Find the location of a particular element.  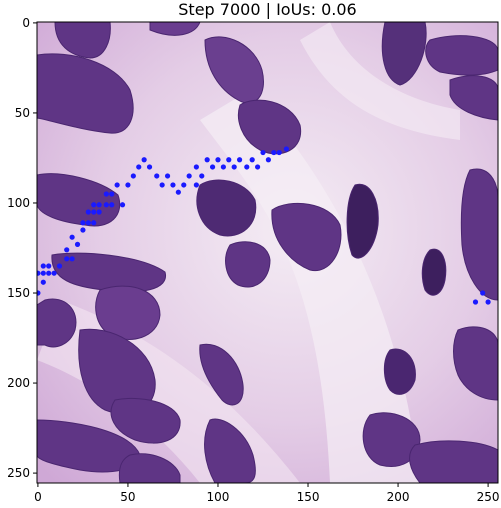

y-tick-label: 250 is located at coordinates (18, 473).